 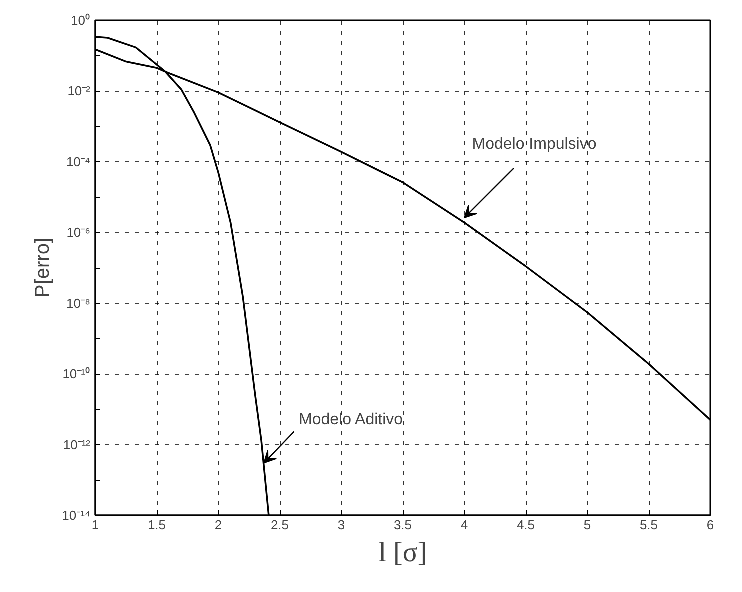 I want to click on y-tick-label: 10⁰, so click(x=81, y=20).